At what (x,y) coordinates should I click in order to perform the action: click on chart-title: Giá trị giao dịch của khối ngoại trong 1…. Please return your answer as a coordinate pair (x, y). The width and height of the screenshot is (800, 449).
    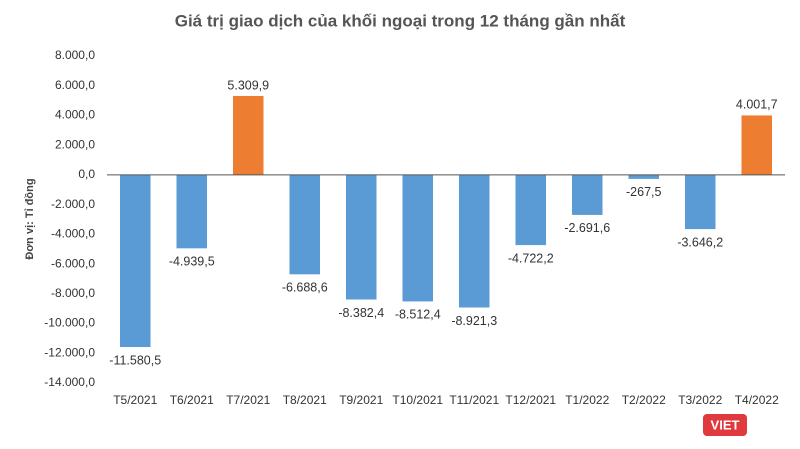
    Looking at the image, I should click on (400, 20).